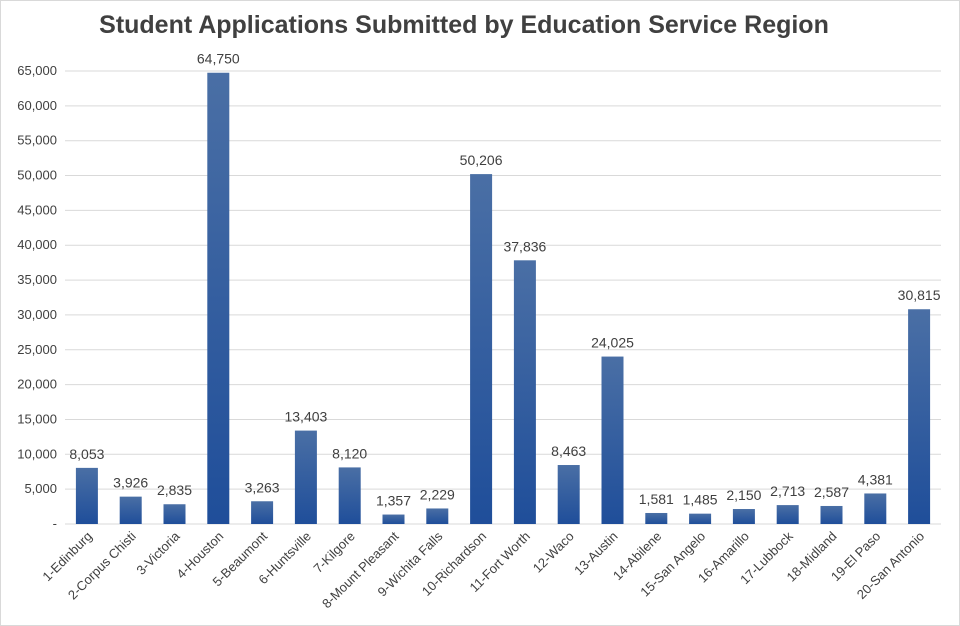 This screenshot has width=960, height=626. Describe the element at coordinates (37, 140) in the screenshot. I see `y-tick-label: 55,000` at that location.